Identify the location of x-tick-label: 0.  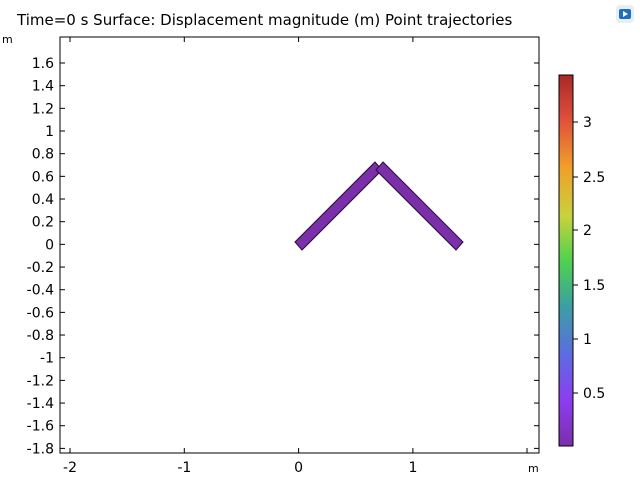
(298, 468).